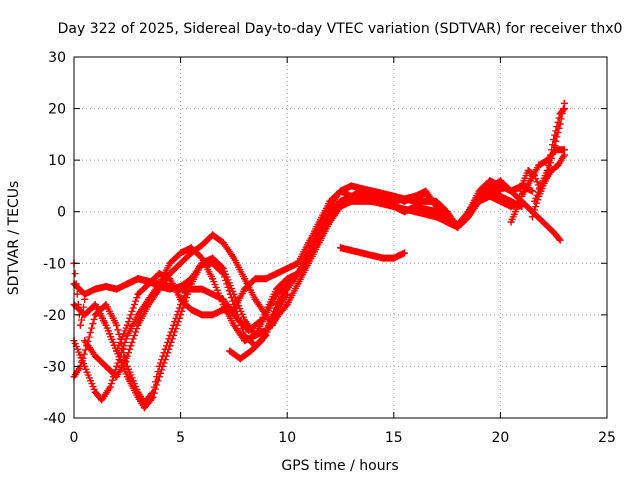  What do you see at coordinates (607, 438) in the screenshot?
I see `x-tick-label: 25` at bounding box center [607, 438].